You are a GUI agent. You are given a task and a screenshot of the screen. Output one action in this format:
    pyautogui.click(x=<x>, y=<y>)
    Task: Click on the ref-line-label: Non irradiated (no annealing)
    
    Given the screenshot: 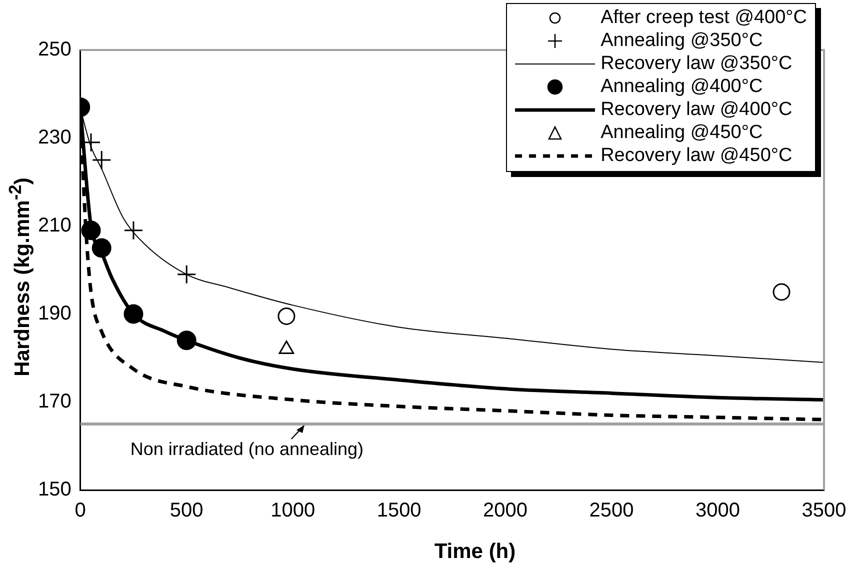 What is the action you would take?
    pyautogui.click(x=247, y=448)
    